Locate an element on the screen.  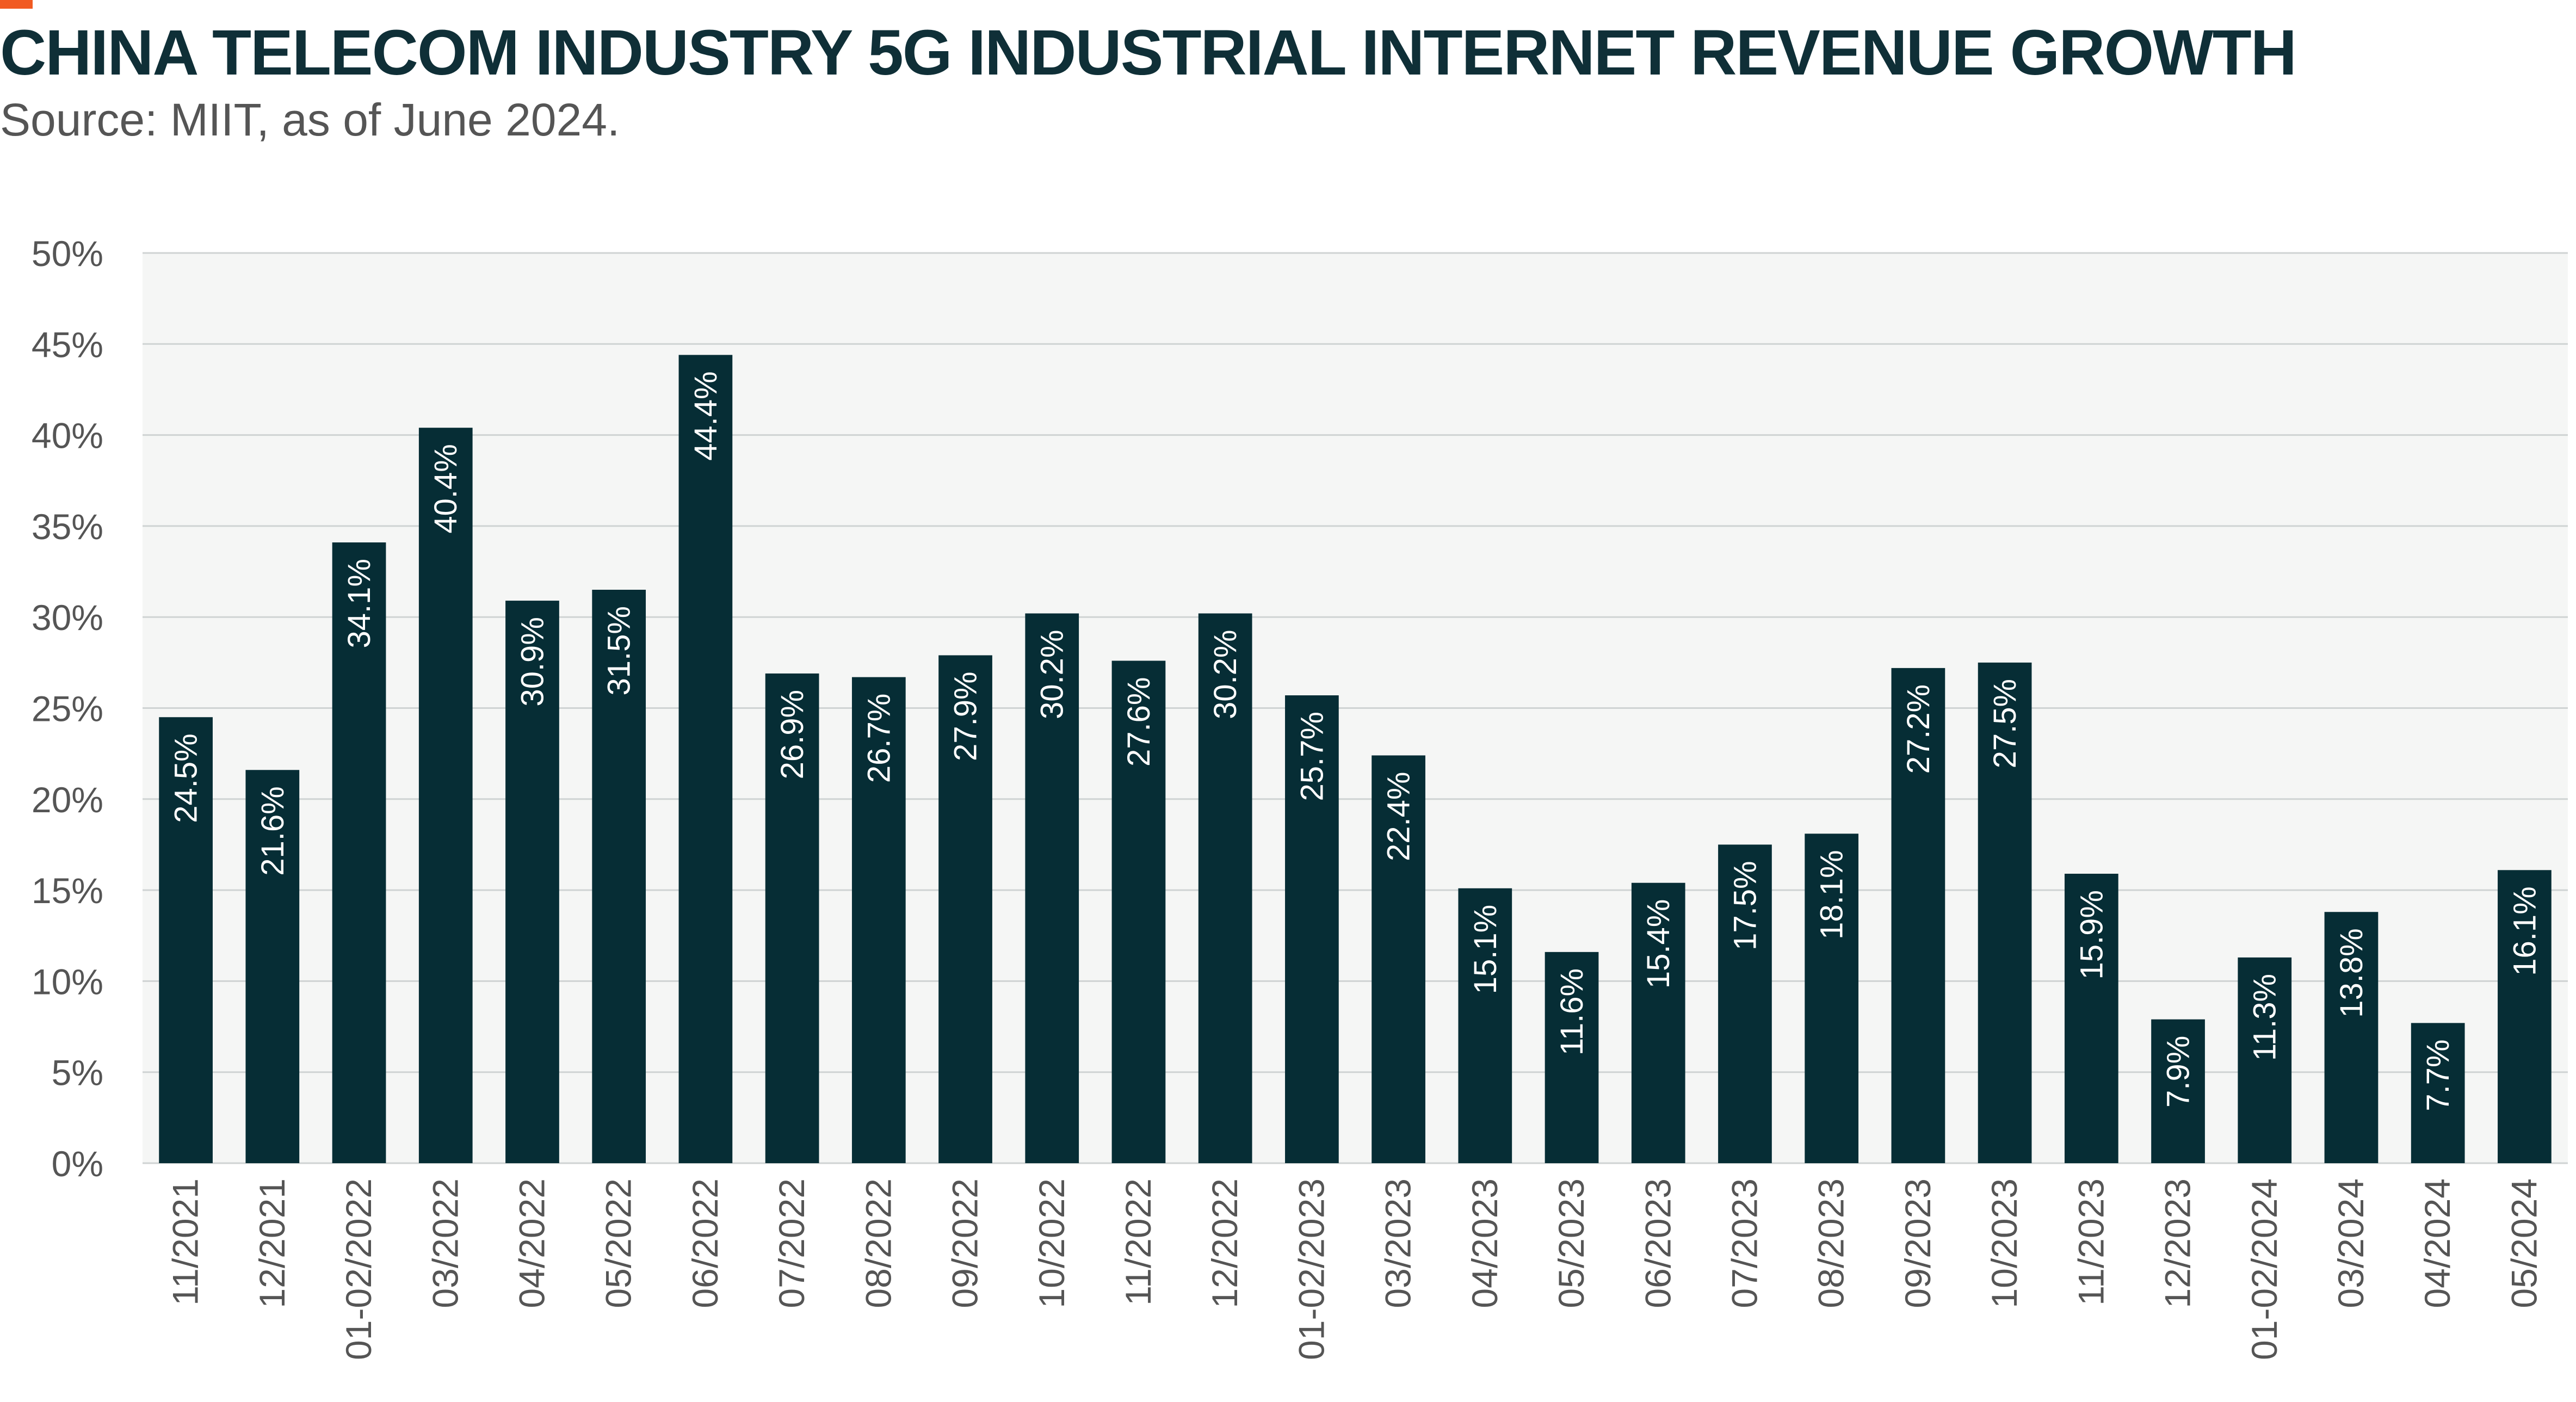
data-label: 11.6% is located at coordinates (1572, 1011).